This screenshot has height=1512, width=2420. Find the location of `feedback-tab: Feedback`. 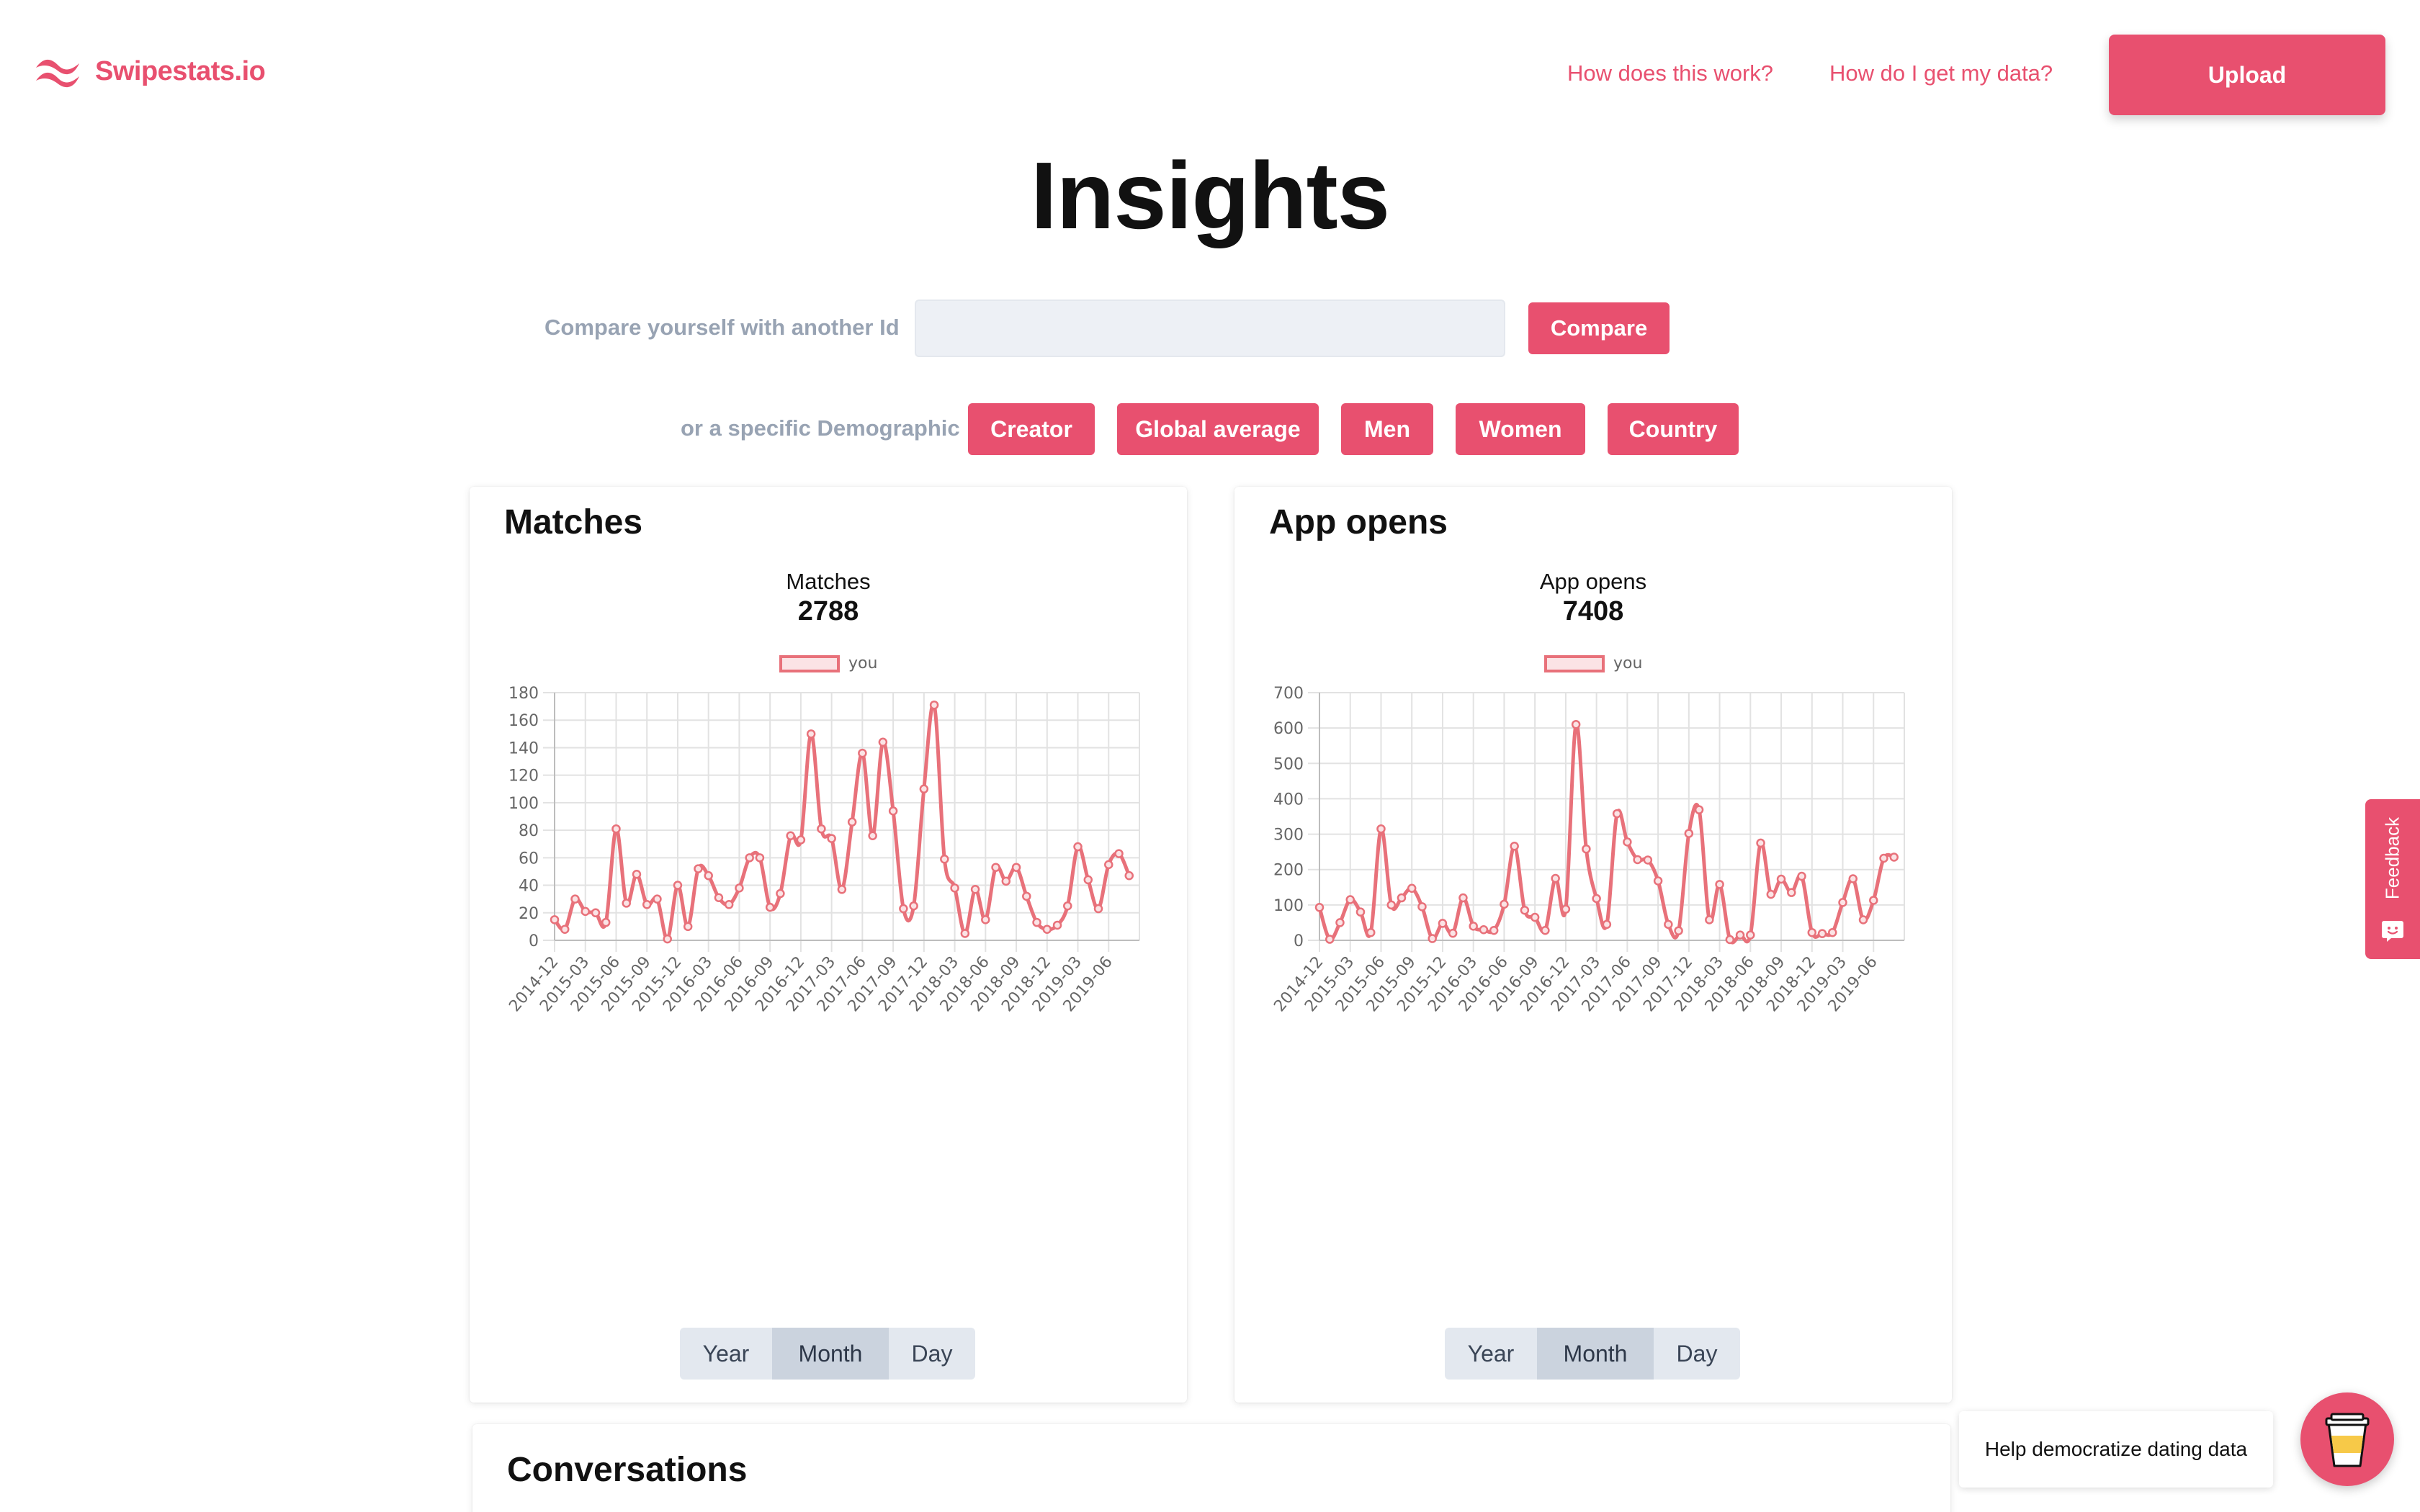

feedback-tab: Feedback is located at coordinates (2392, 879).